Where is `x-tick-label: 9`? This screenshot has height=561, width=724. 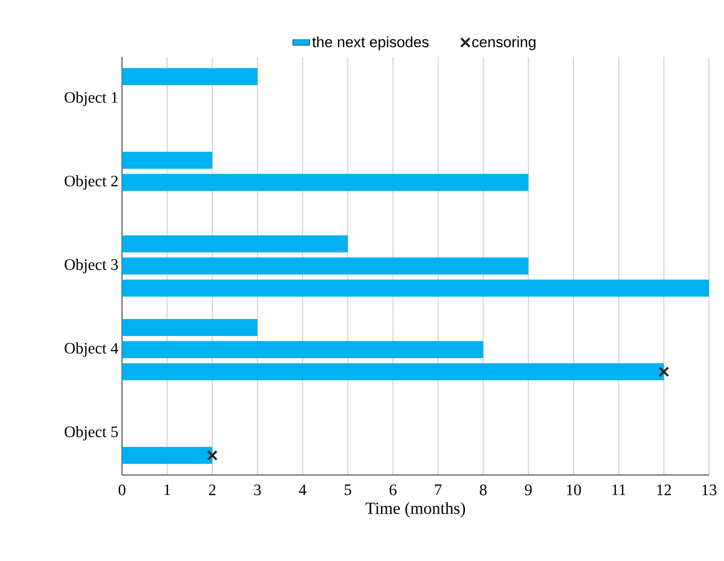 x-tick-label: 9 is located at coordinates (528, 490).